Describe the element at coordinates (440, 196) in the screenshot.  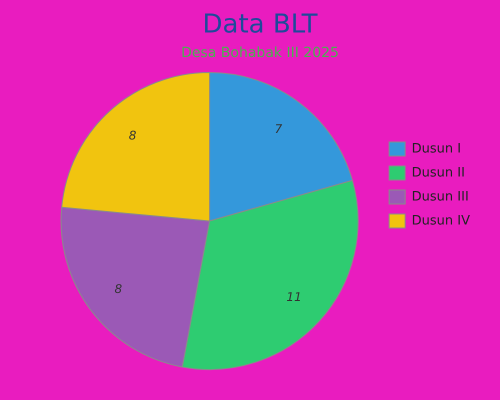
I see `legend-label: Dusun III` at that location.